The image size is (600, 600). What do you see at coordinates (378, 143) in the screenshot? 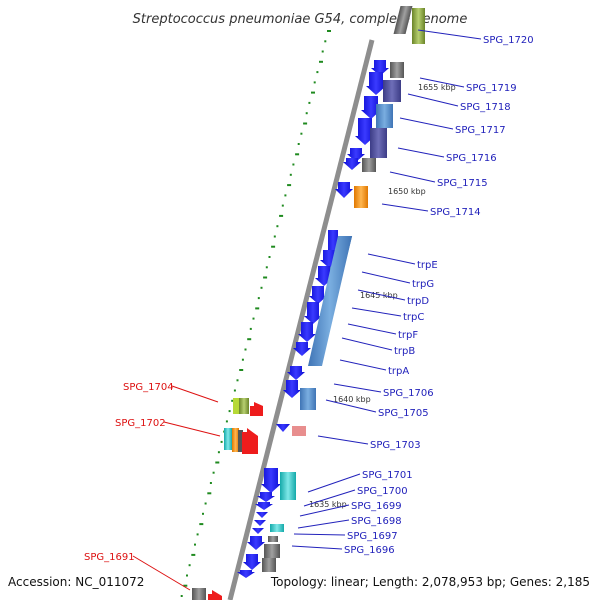
I see `gene-spg1716` at bounding box center [378, 143].